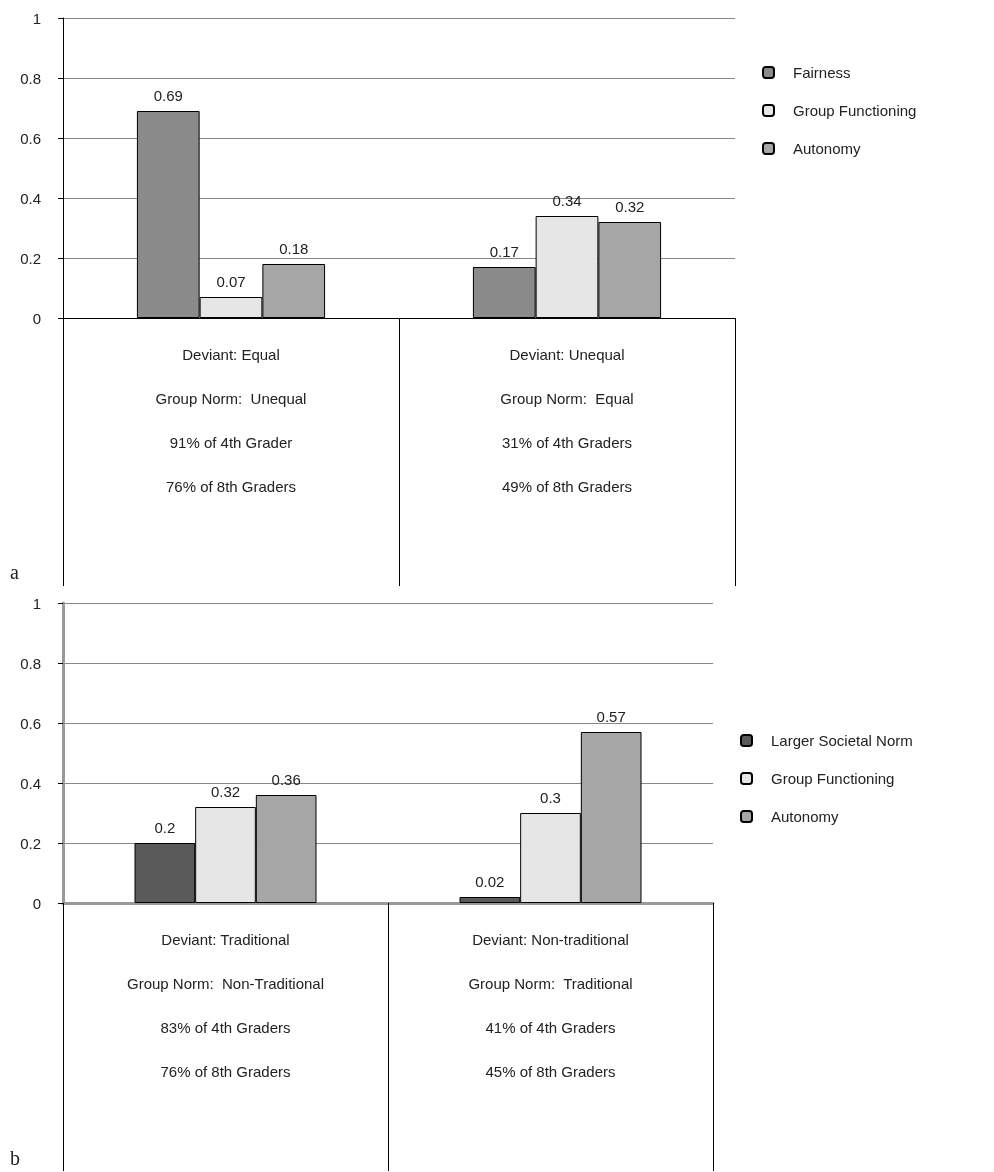  I want to click on category-label: Deviant: Non-traditional Group Norm: Traditional 41% of 4th Graders 45% of 8th Graders, so click(550, 1005).